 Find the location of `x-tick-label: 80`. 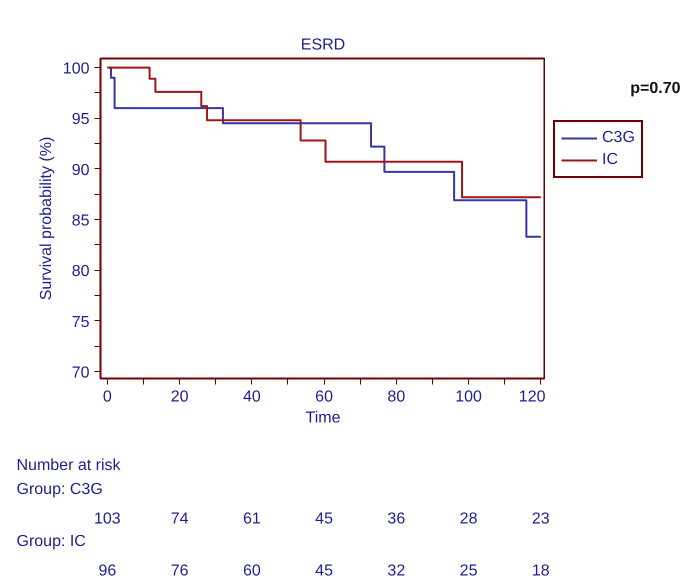

x-tick-label: 80 is located at coordinates (396, 397).